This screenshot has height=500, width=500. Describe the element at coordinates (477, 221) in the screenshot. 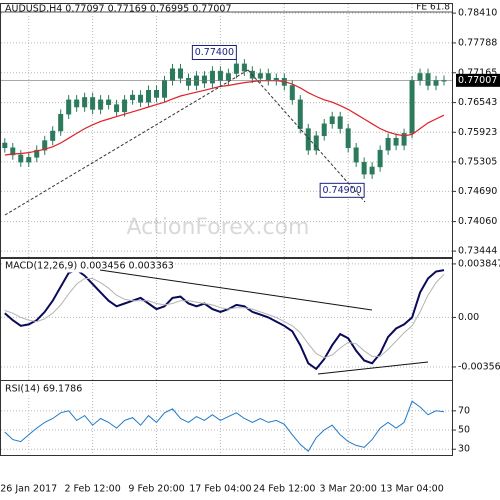

I see `y-tick-label: 0.74060` at that location.